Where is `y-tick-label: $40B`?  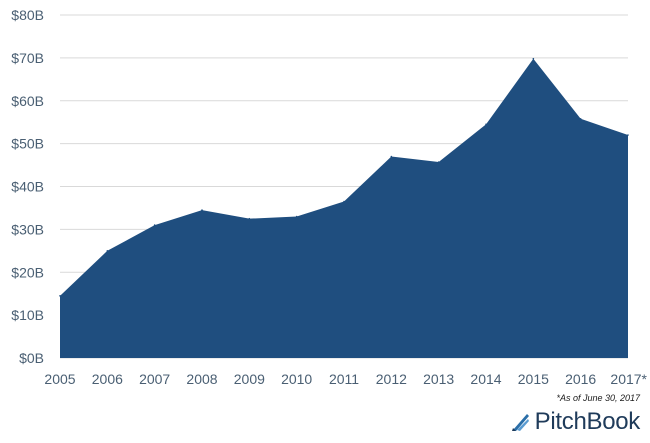 y-tick-label: $40B is located at coordinates (27, 187).